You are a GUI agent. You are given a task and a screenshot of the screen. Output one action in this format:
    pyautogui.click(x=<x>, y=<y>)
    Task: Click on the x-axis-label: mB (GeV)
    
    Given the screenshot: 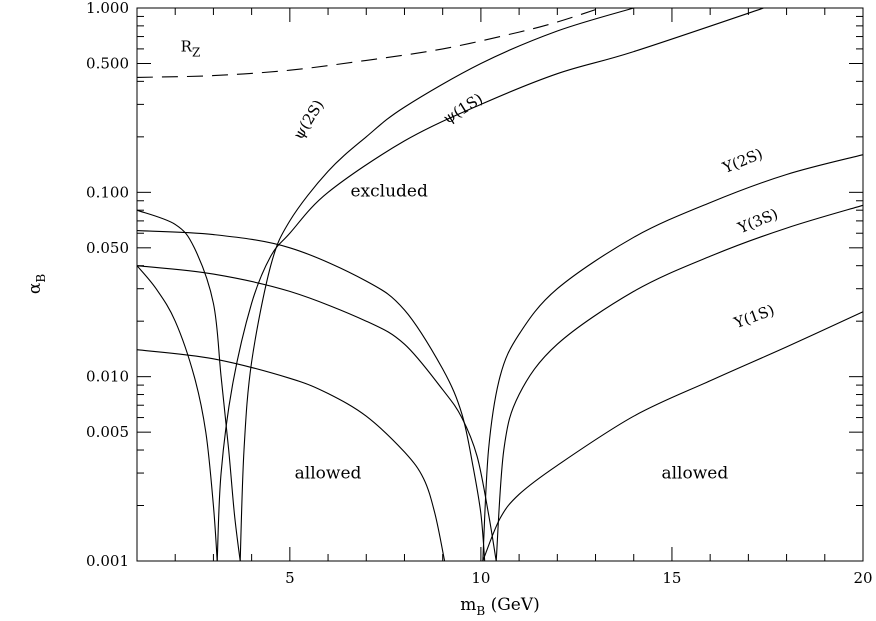 What is the action you would take?
    pyautogui.click(x=500, y=606)
    